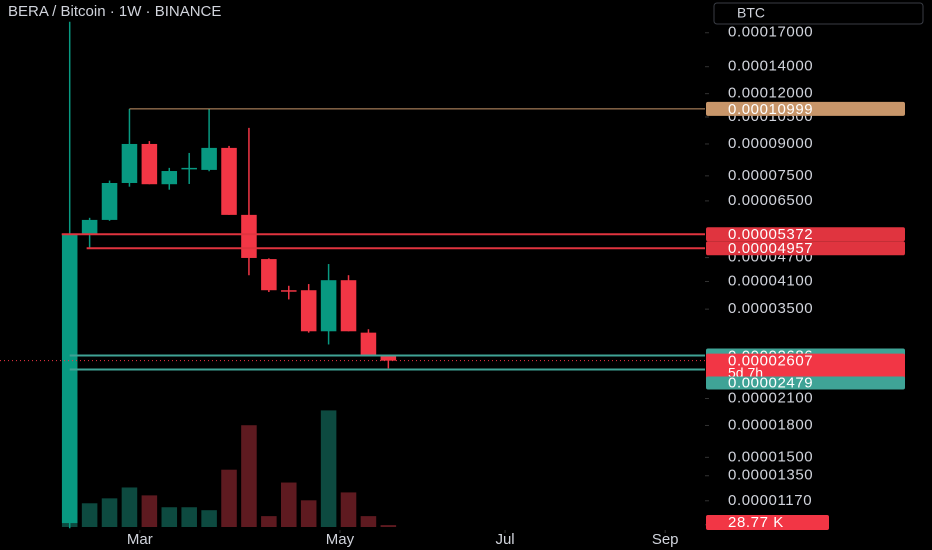 The image size is (932, 550). What do you see at coordinates (770, 248) in the screenshot?
I see `level-label: 0.00004957` at bounding box center [770, 248].